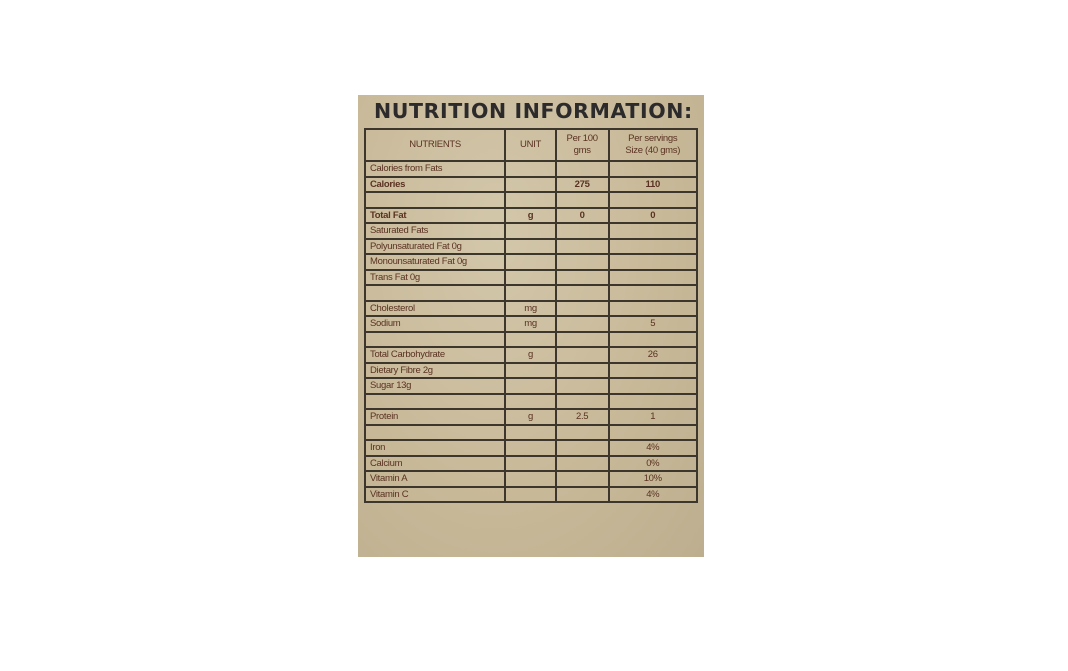 This screenshot has height=671, width=1068. I want to click on table-row: Protein g 2.5 1, so click(531, 417).